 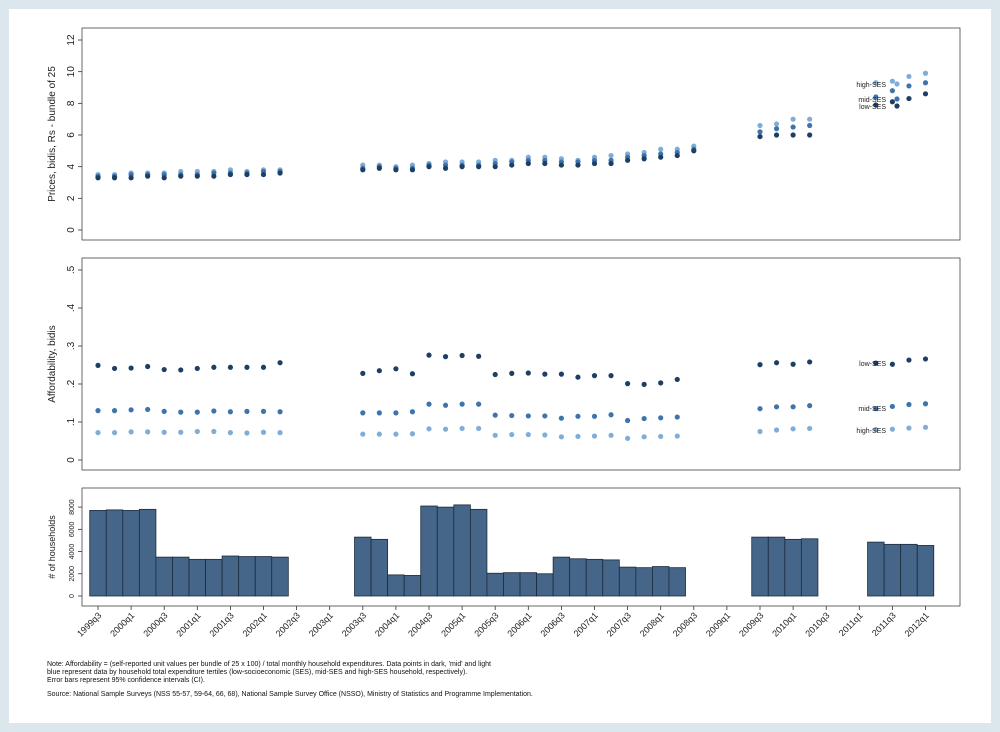 What do you see at coordinates (247, 576) in the screenshot?
I see `bar-2001q4` at bounding box center [247, 576].